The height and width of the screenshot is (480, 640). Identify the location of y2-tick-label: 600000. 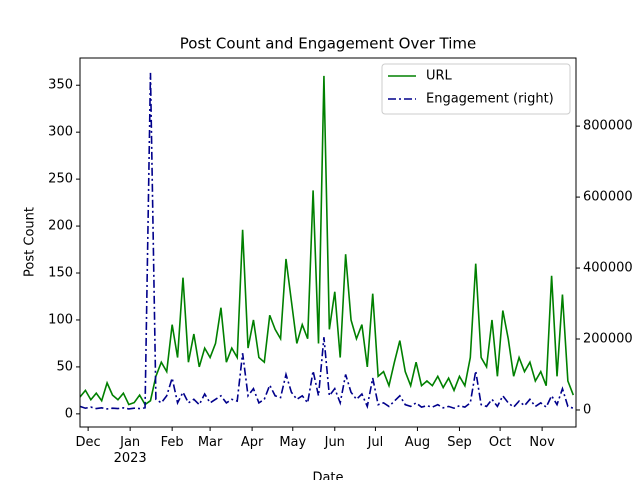
(608, 197).